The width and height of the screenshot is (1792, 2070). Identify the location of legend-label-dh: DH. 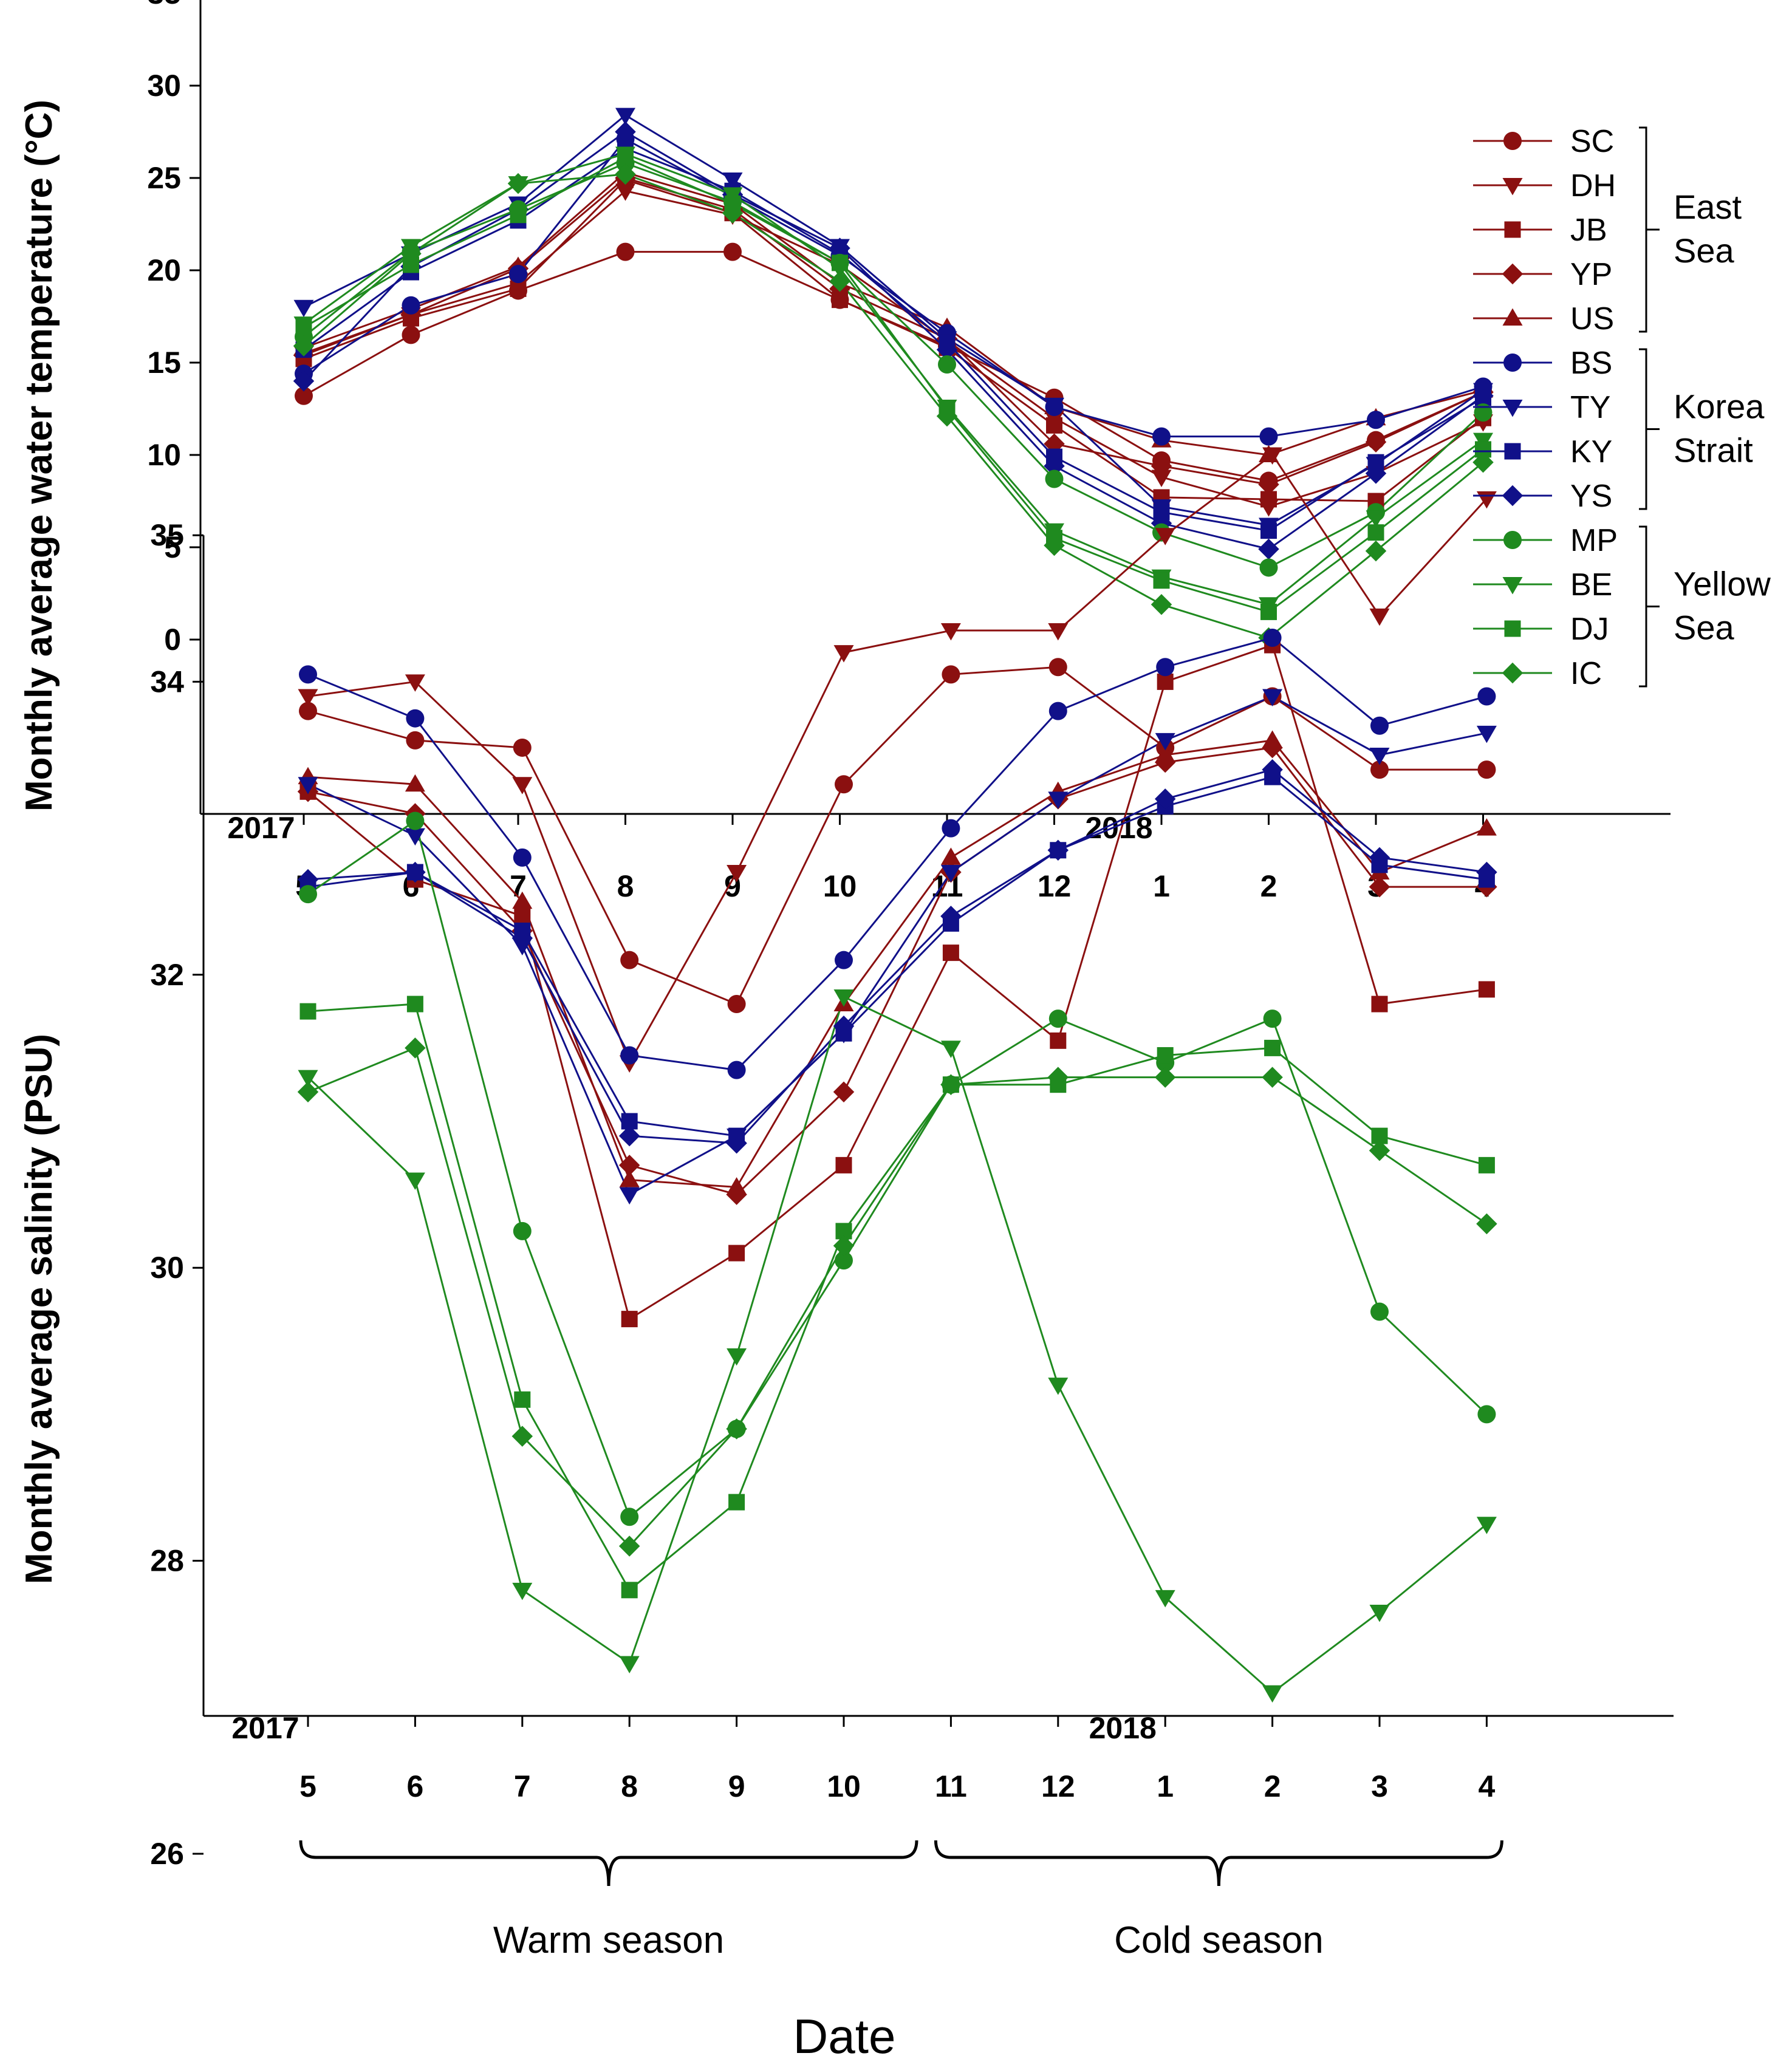
(1593, 185).